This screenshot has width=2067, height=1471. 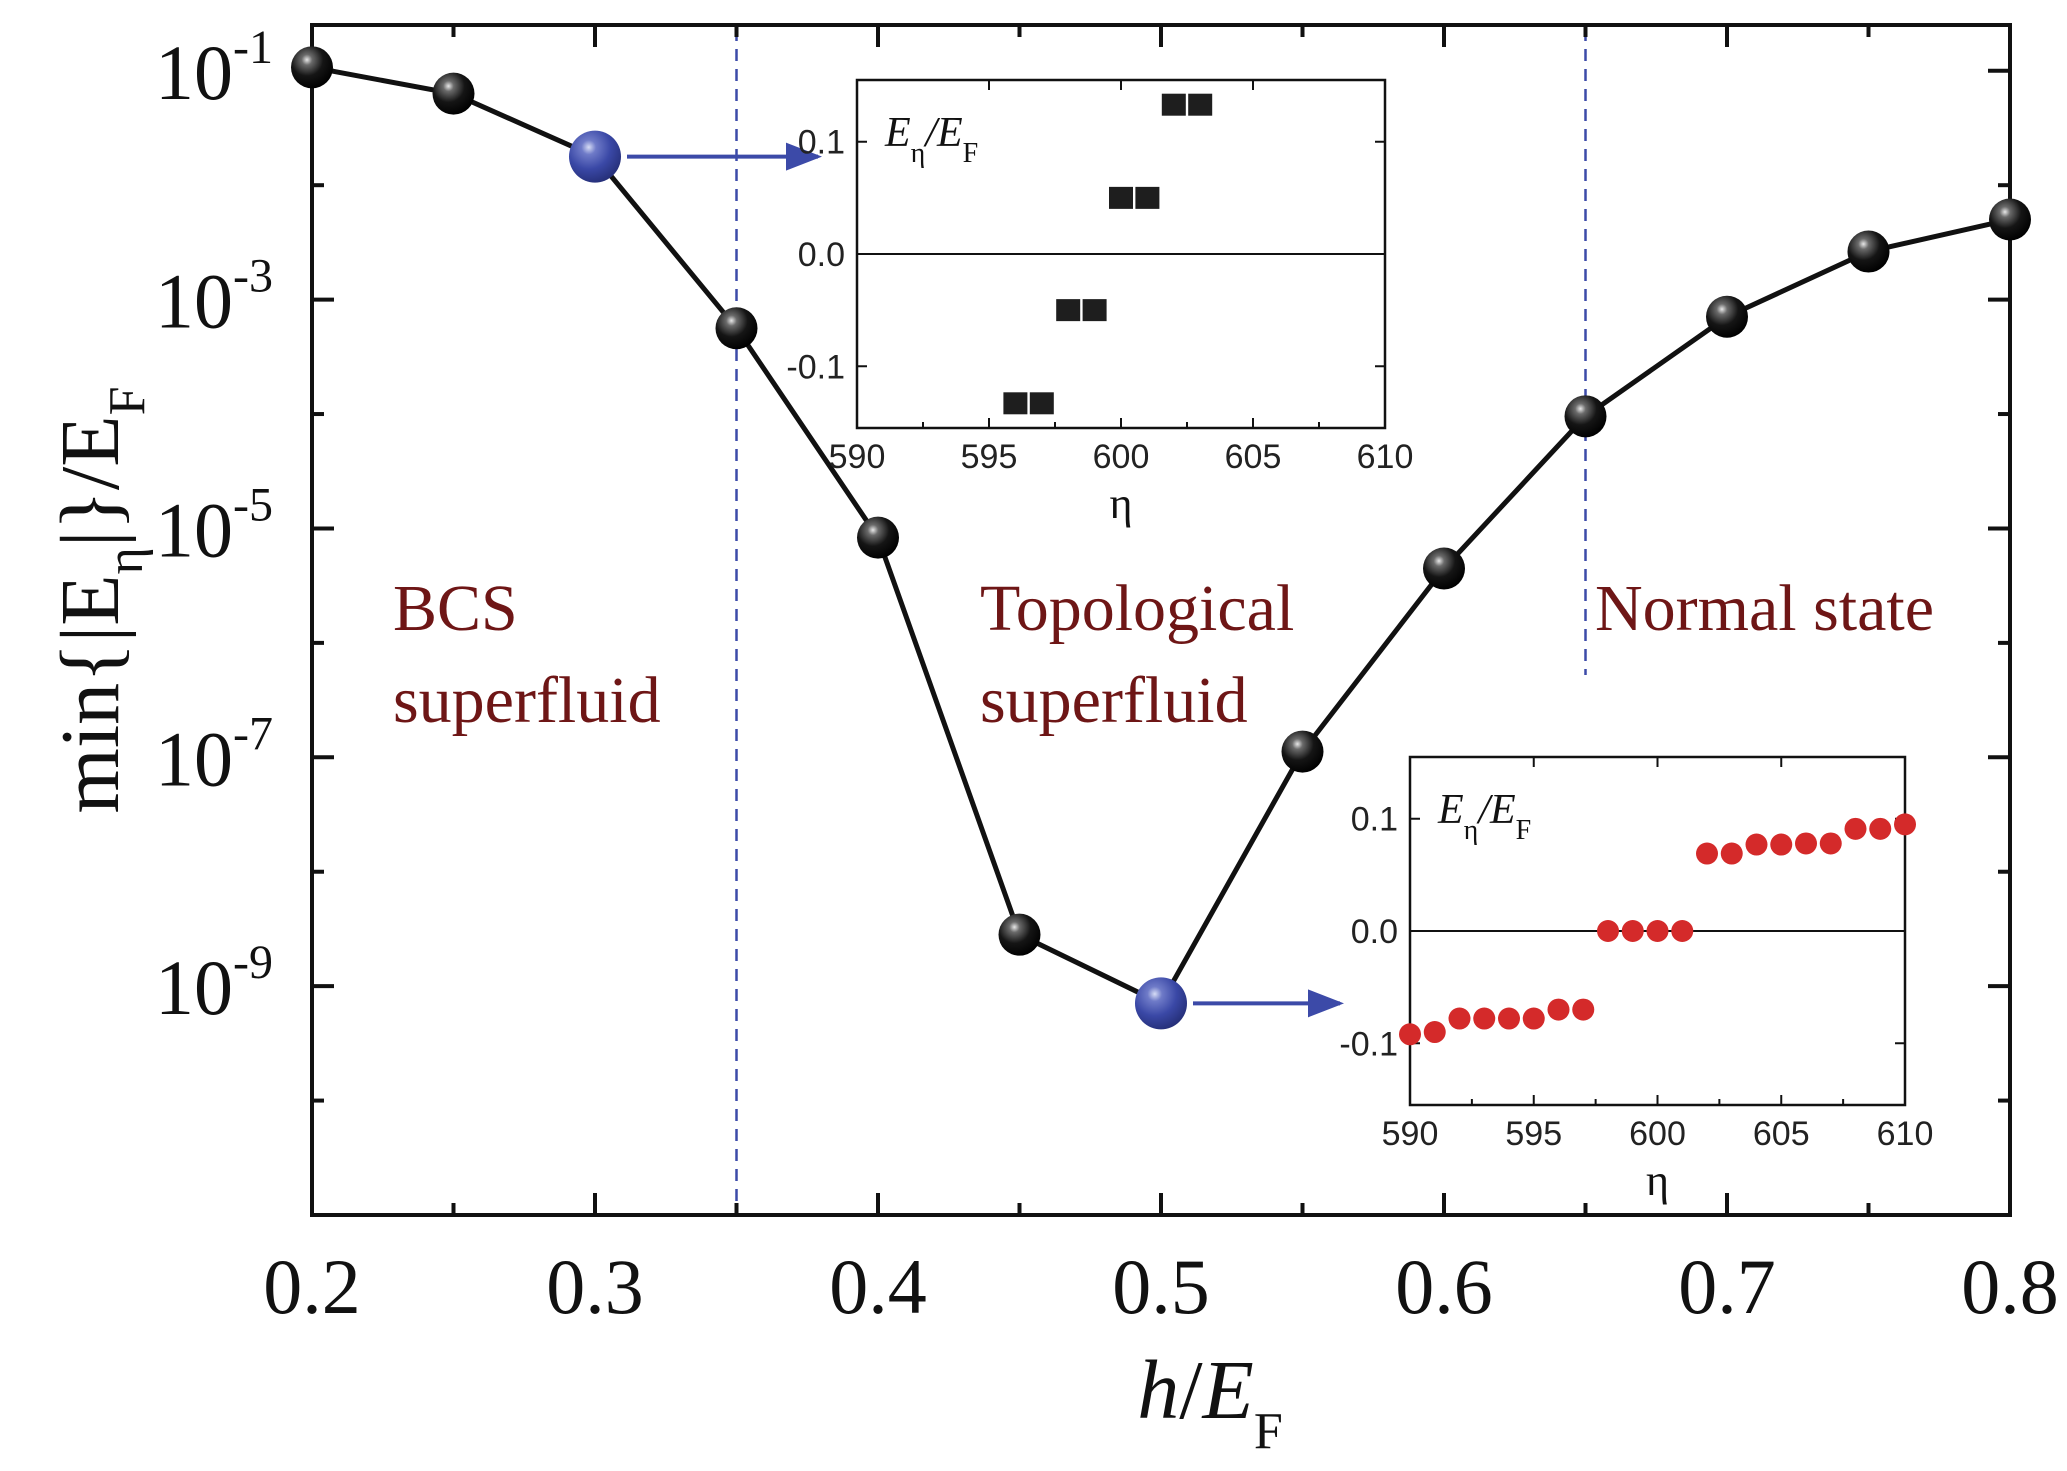 What do you see at coordinates (1636, 980) in the screenshot?
I see `bottom-inset: 590 595 600 605 610 -0.1 0.0 0.1 η Eη/EF` at bounding box center [1636, 980].